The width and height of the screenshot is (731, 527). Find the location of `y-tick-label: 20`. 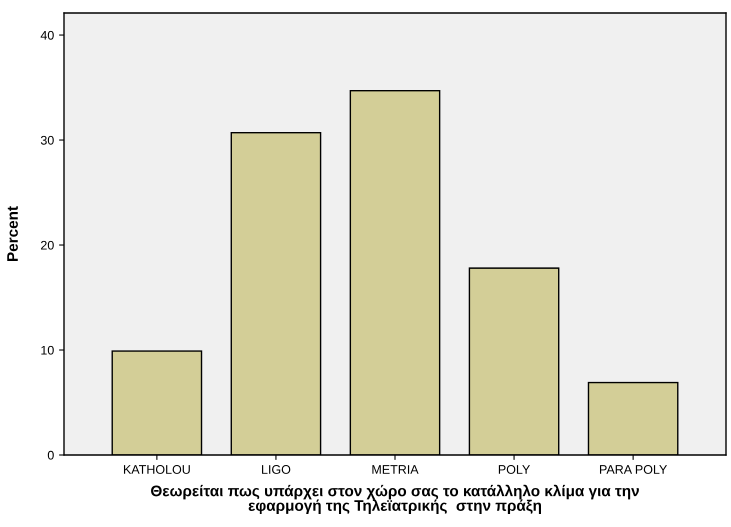

y-tick-label: 20 is located at coordinates (47, 245).